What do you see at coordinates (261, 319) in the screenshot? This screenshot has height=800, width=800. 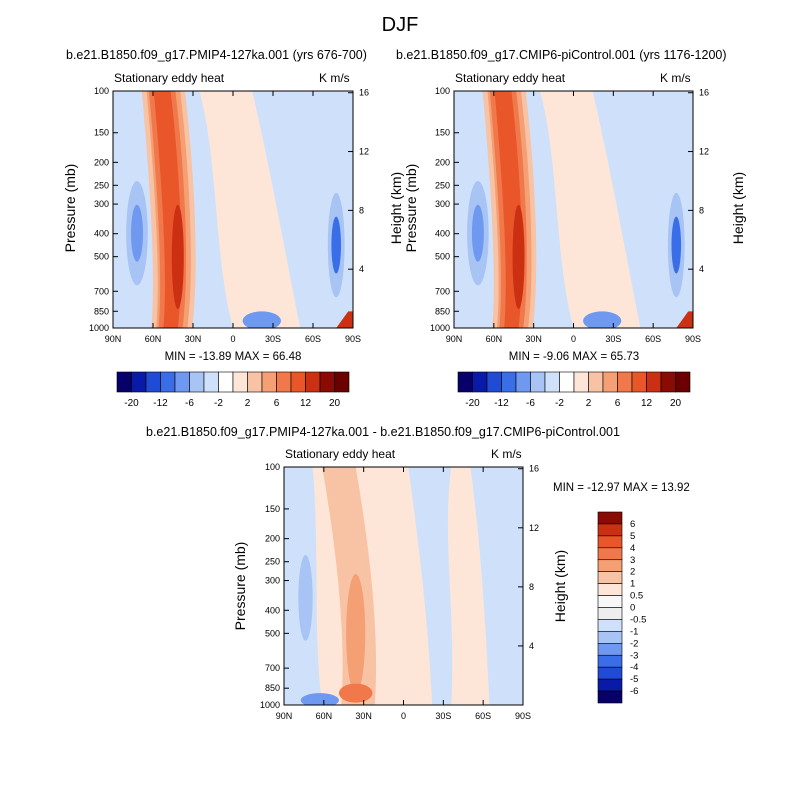 I see `surface-negative` at bounding box center [261, 319].